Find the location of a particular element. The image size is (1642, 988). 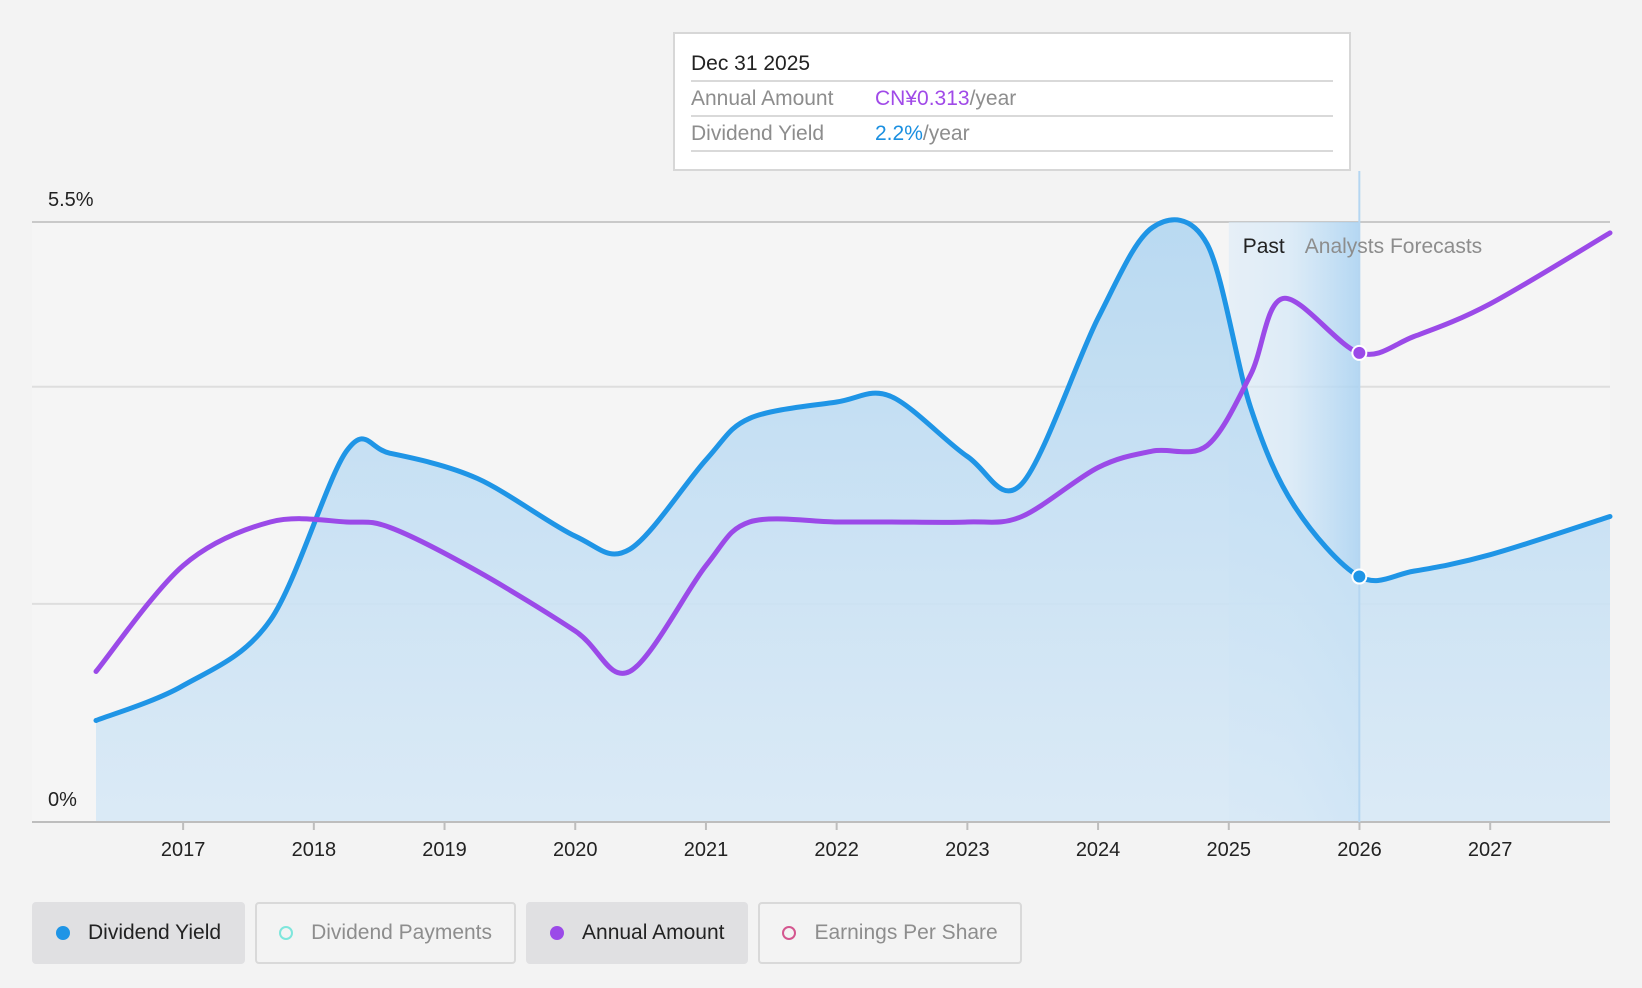

x-tick-label: 2025 is located at coordinates (1229, 850).